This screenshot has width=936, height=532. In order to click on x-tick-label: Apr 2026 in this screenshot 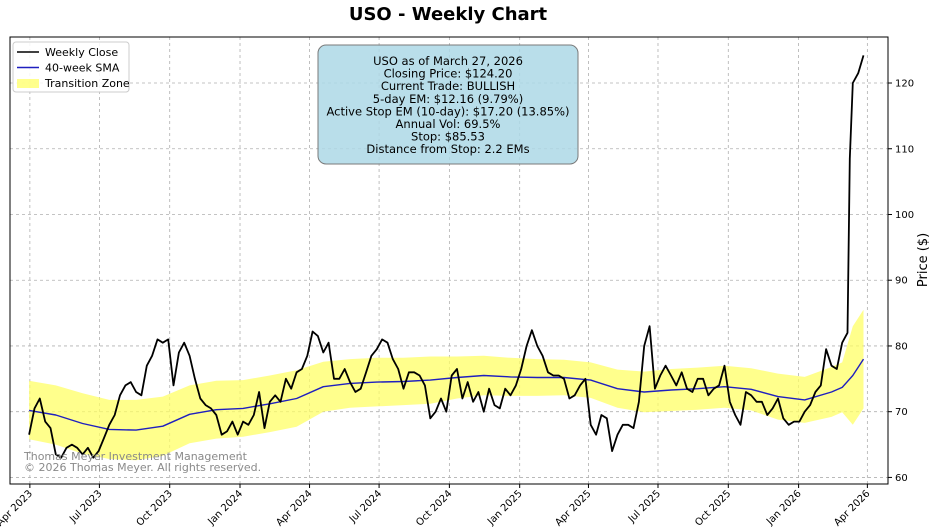, I will do `click(852, 508)`.